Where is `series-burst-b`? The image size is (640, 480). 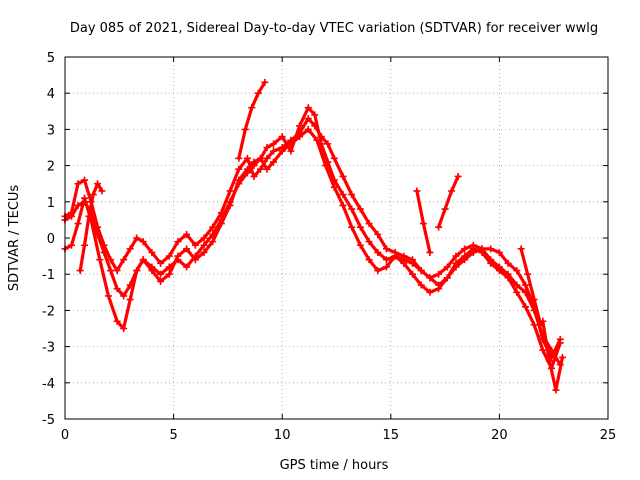
series-burst-b is located at coordinates (252, 120).